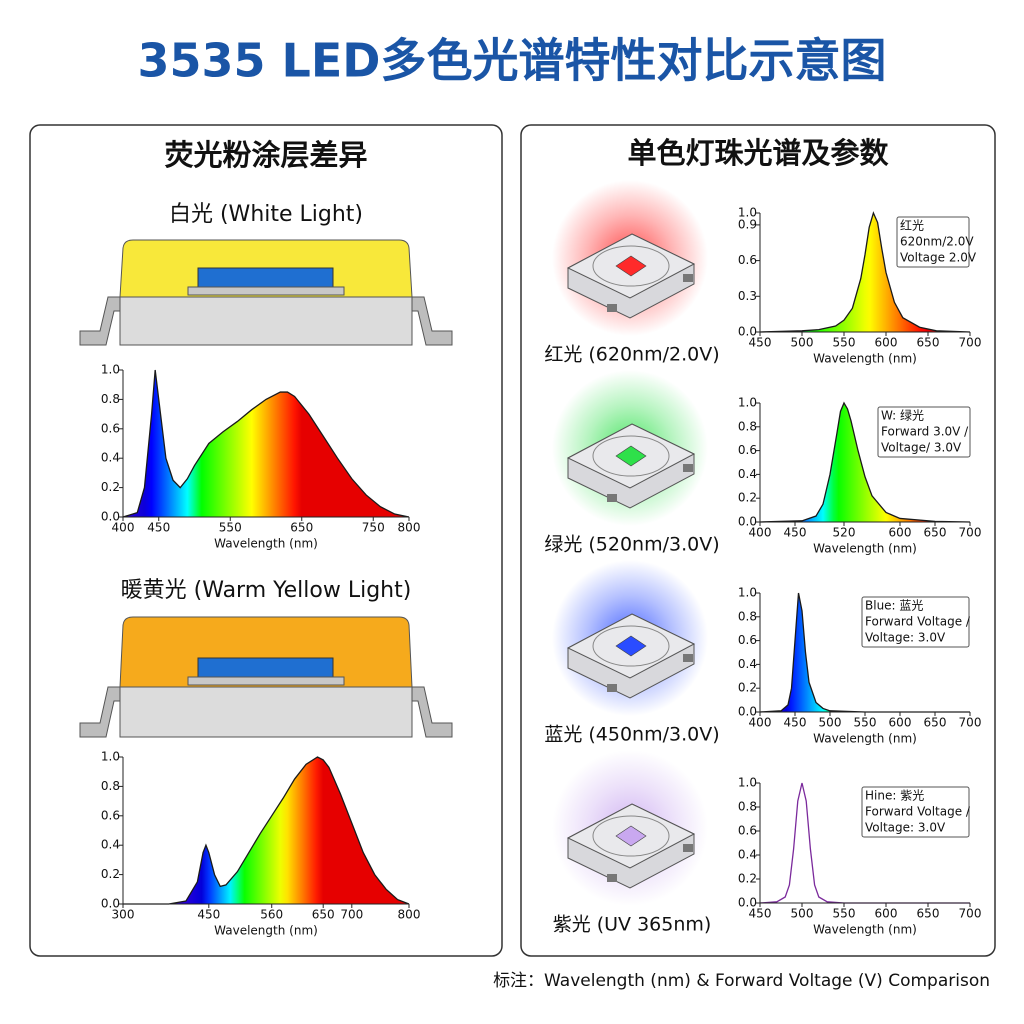 The height and width of the screenshot is (1024, 1024). I want to click on x-tick-label: 520, so click(844, 533).